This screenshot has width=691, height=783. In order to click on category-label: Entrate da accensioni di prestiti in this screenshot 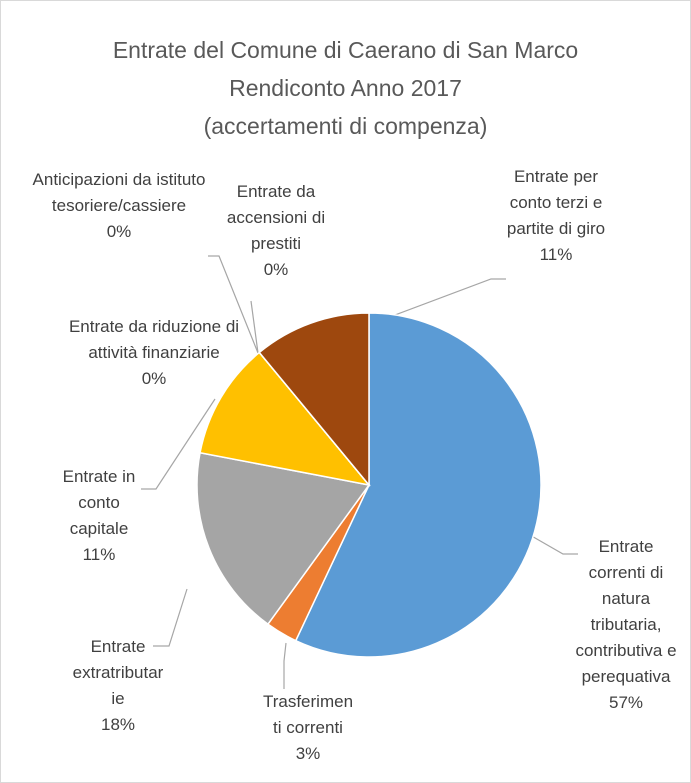, I will do `click(276, 217)`.